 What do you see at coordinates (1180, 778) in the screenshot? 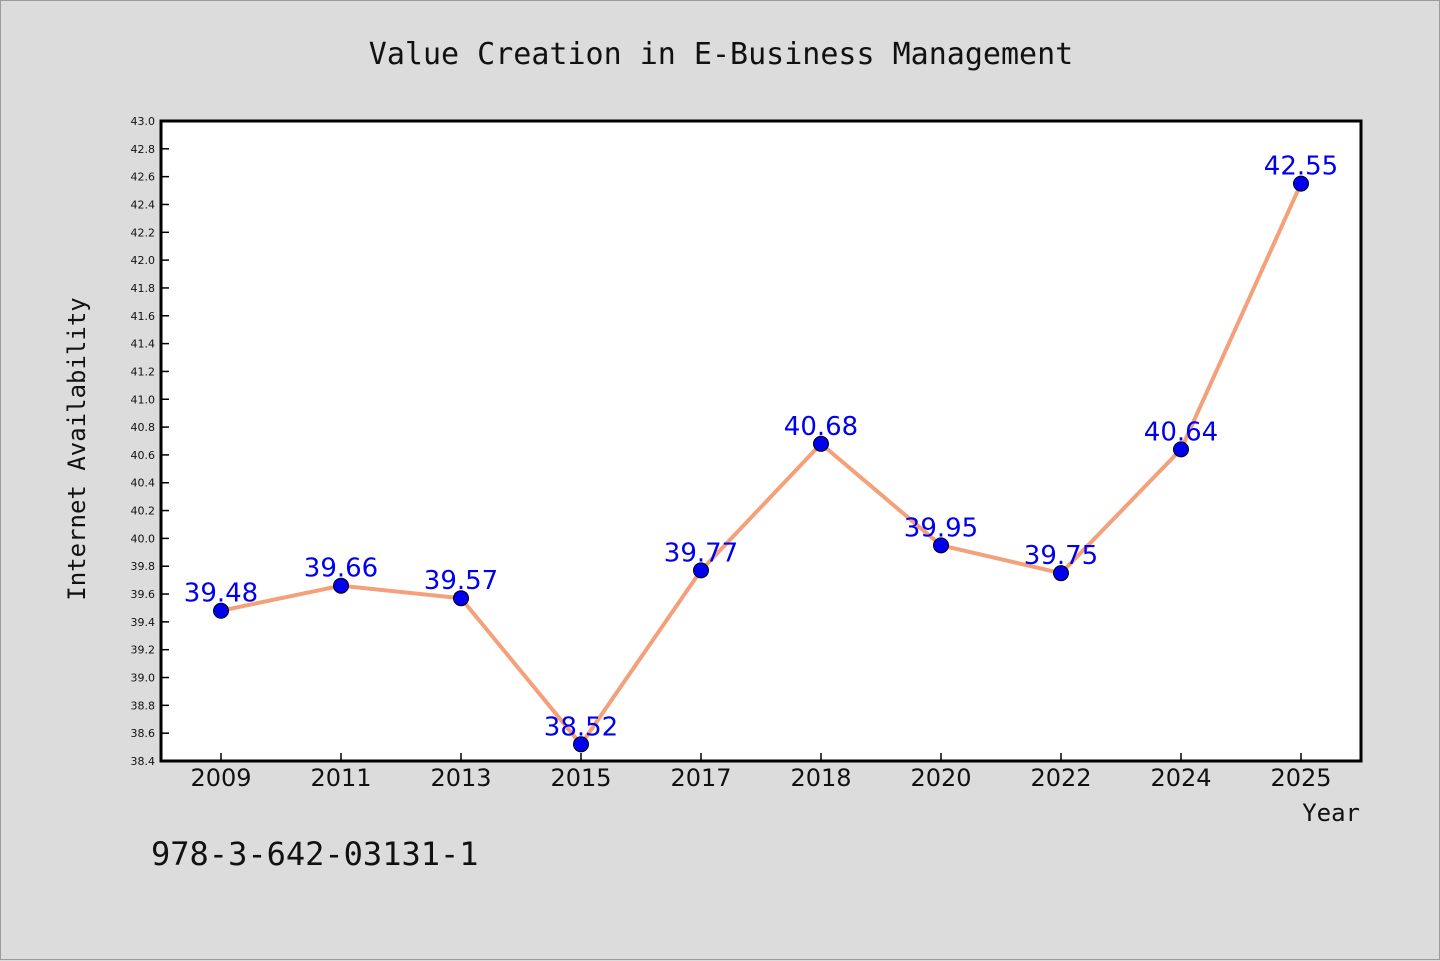
I see `x-tick-label: 2024` at bounding box center [1180, 778].